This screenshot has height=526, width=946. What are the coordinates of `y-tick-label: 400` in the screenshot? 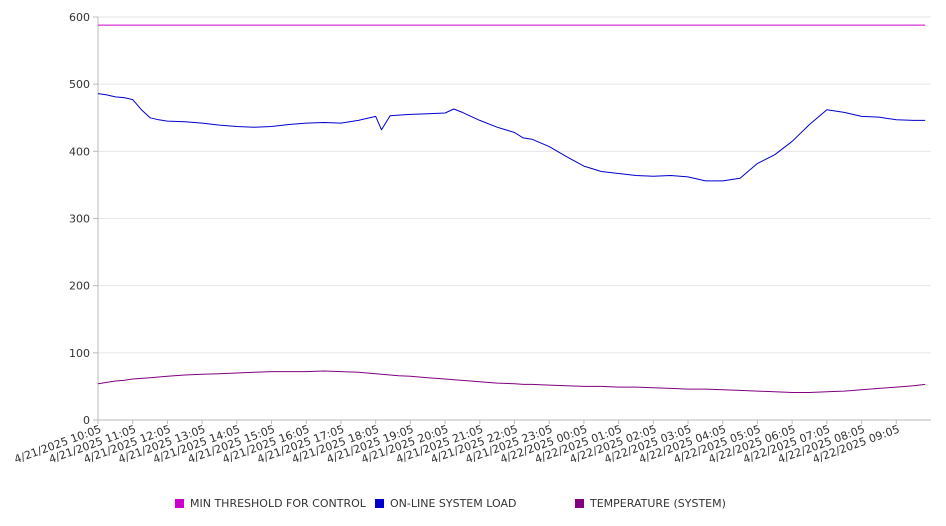 It's located at (79, 151).